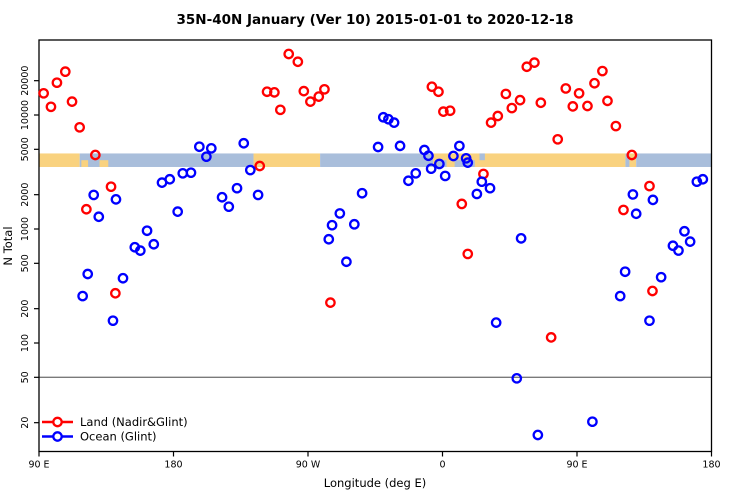 This screenshot has width=750, height=500. Describe the element at coordinates (375, 483) in the screenshot. I see `x-axis-title: Longitude (deg E)` at that location.